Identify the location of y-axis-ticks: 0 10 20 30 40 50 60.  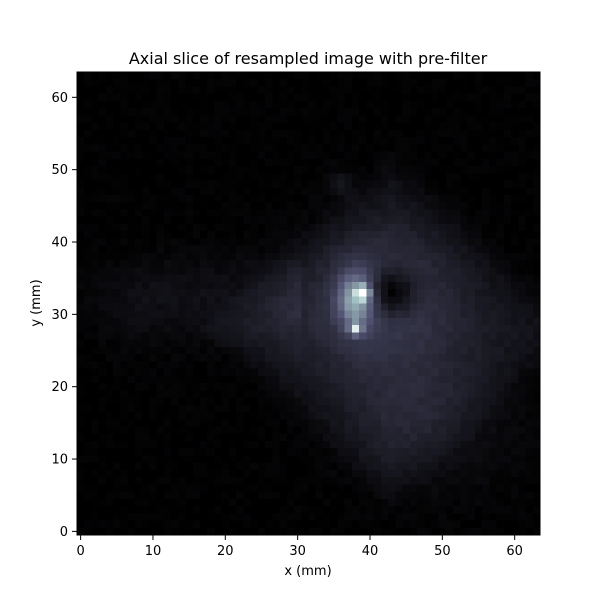
(64, 315).